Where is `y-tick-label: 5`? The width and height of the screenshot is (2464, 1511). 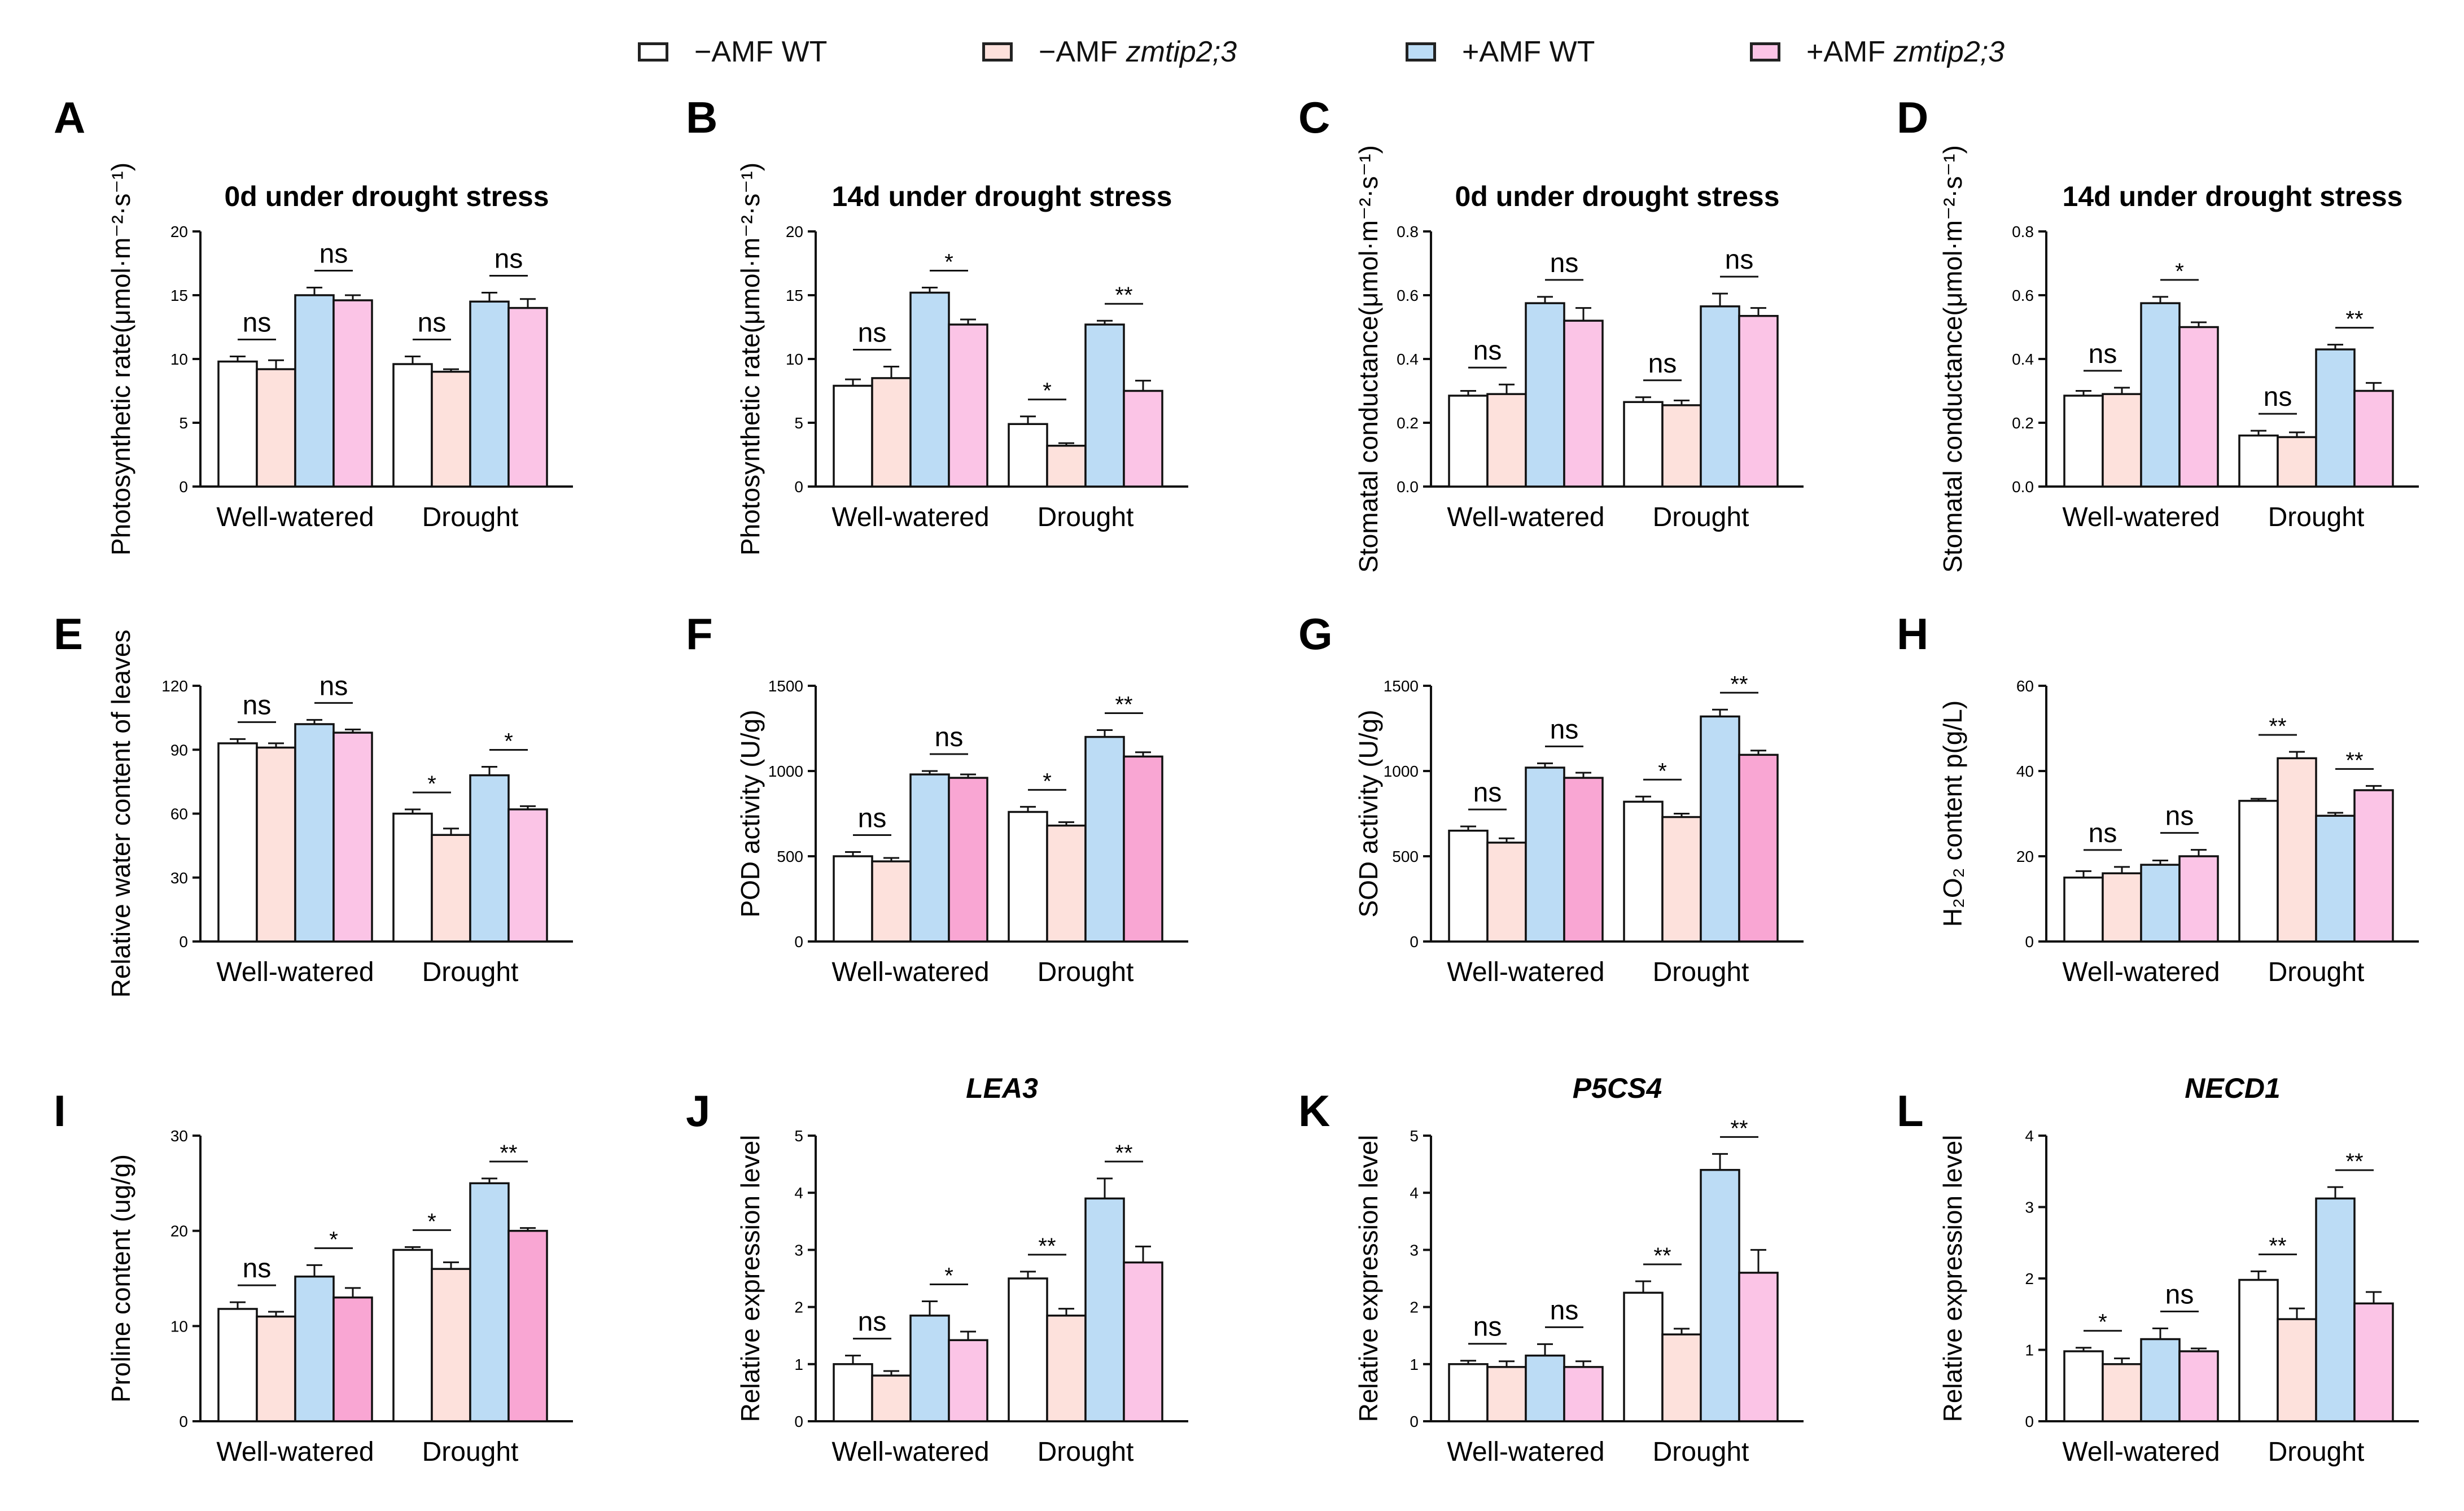
y-tick-label: 5 is located at coordinates (798, 423).